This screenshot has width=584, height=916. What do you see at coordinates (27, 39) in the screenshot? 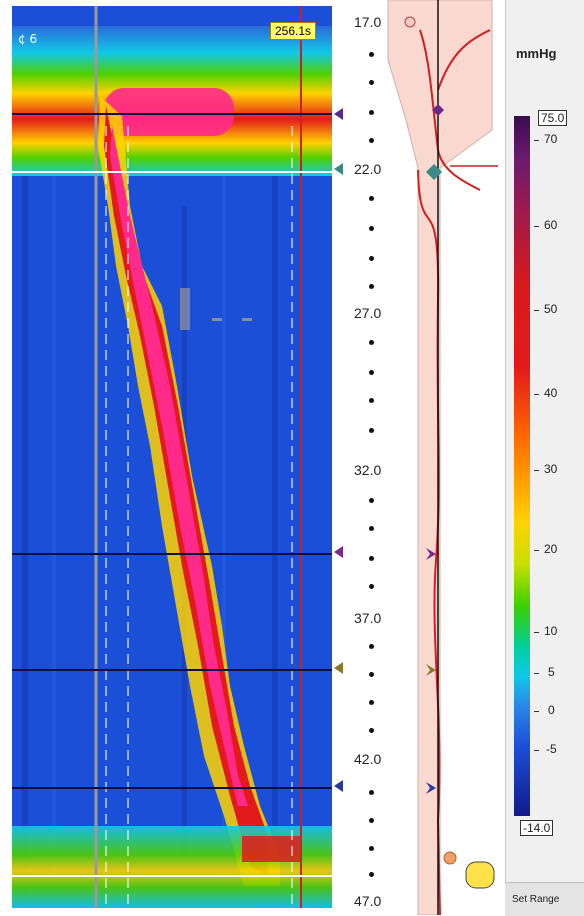
I see `channel-label: ¢ 6` at bounding box center [27, 39].